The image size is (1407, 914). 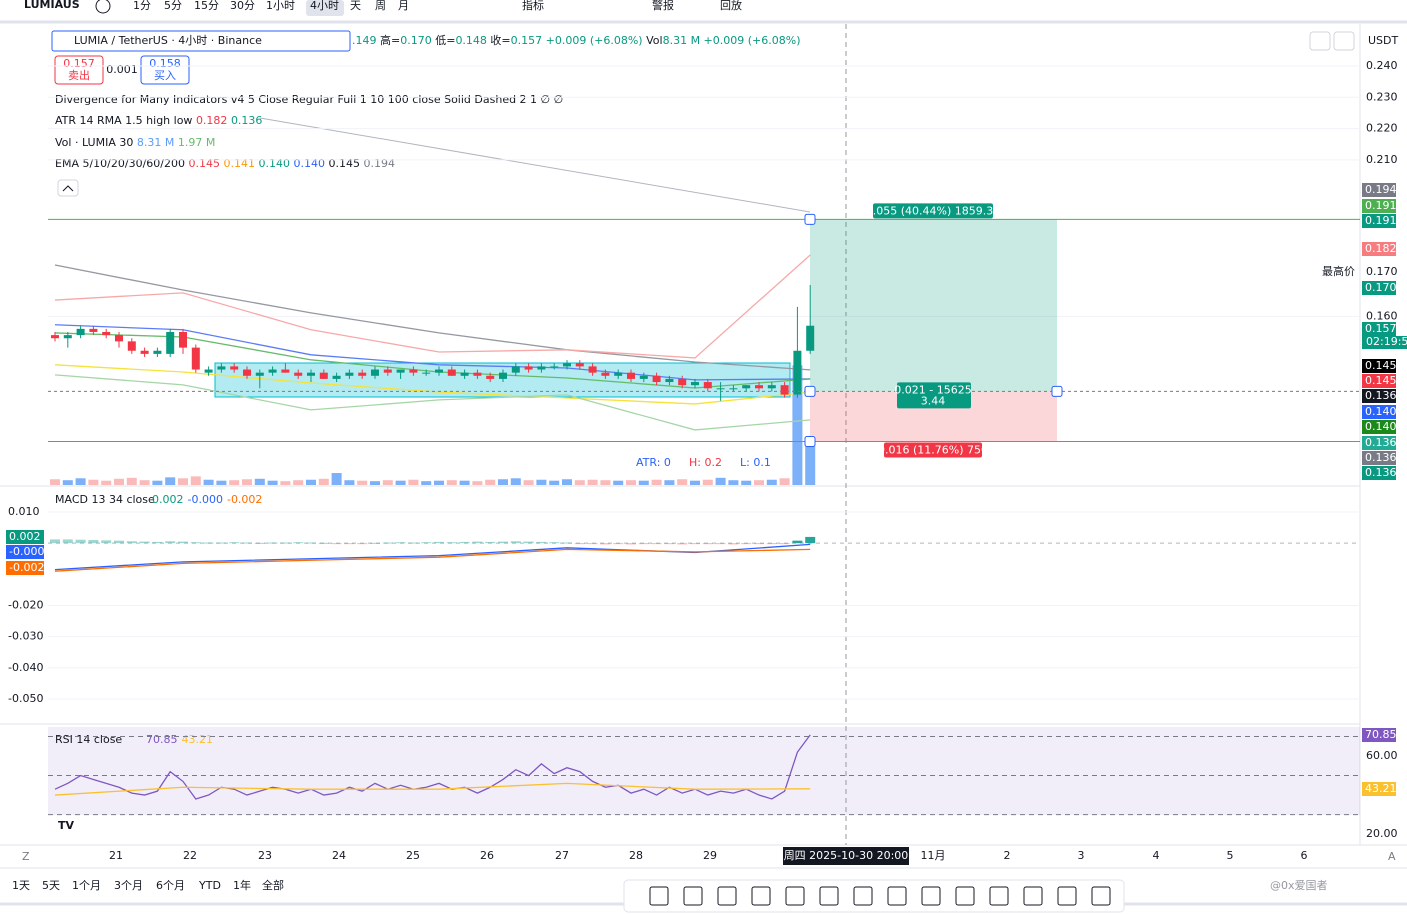 What do you see at coordinates (731, 6) in the screenshot?
I see `replay-button: 回放` at bounding box center [731, 6].